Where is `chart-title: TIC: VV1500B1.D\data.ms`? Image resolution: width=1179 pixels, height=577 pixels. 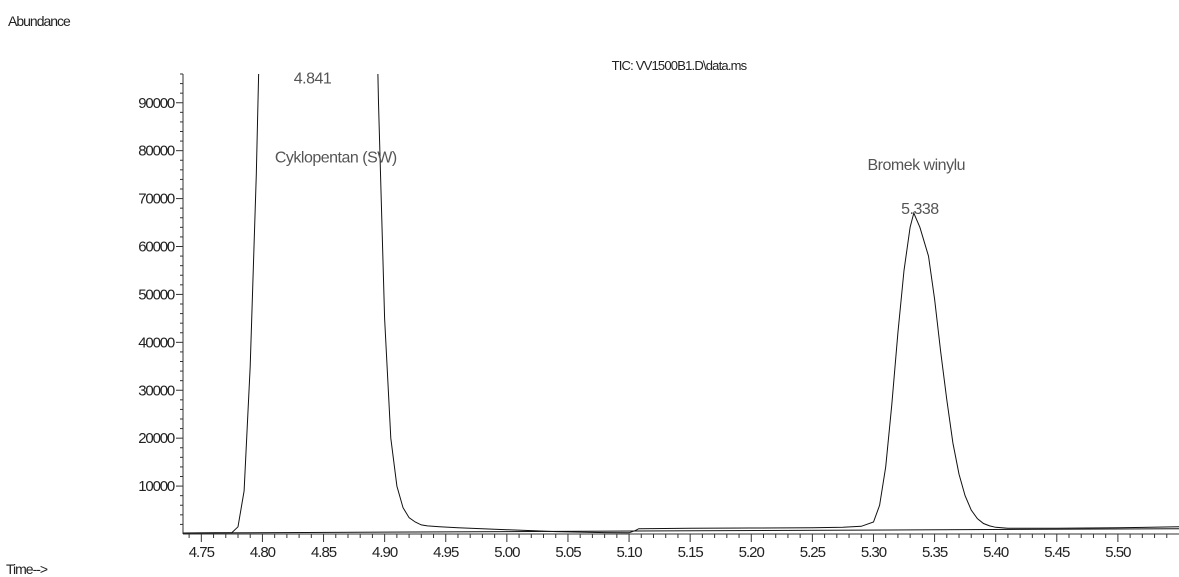 chart-title: TIC: VV1500B1.D\data.ms is located at coordinates (680, 65).